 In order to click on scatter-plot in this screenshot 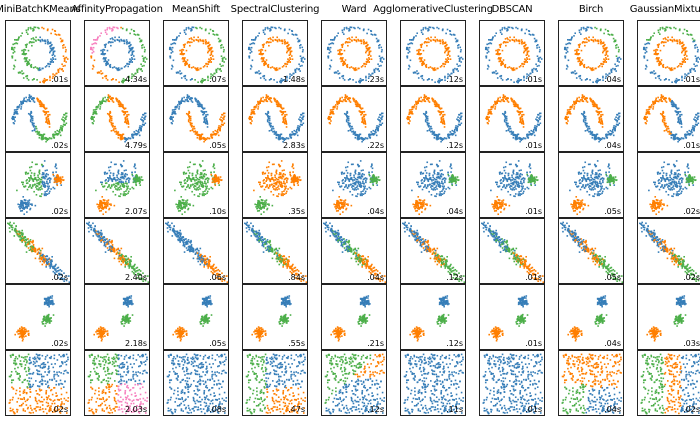, I will do `click(118, 55)`.